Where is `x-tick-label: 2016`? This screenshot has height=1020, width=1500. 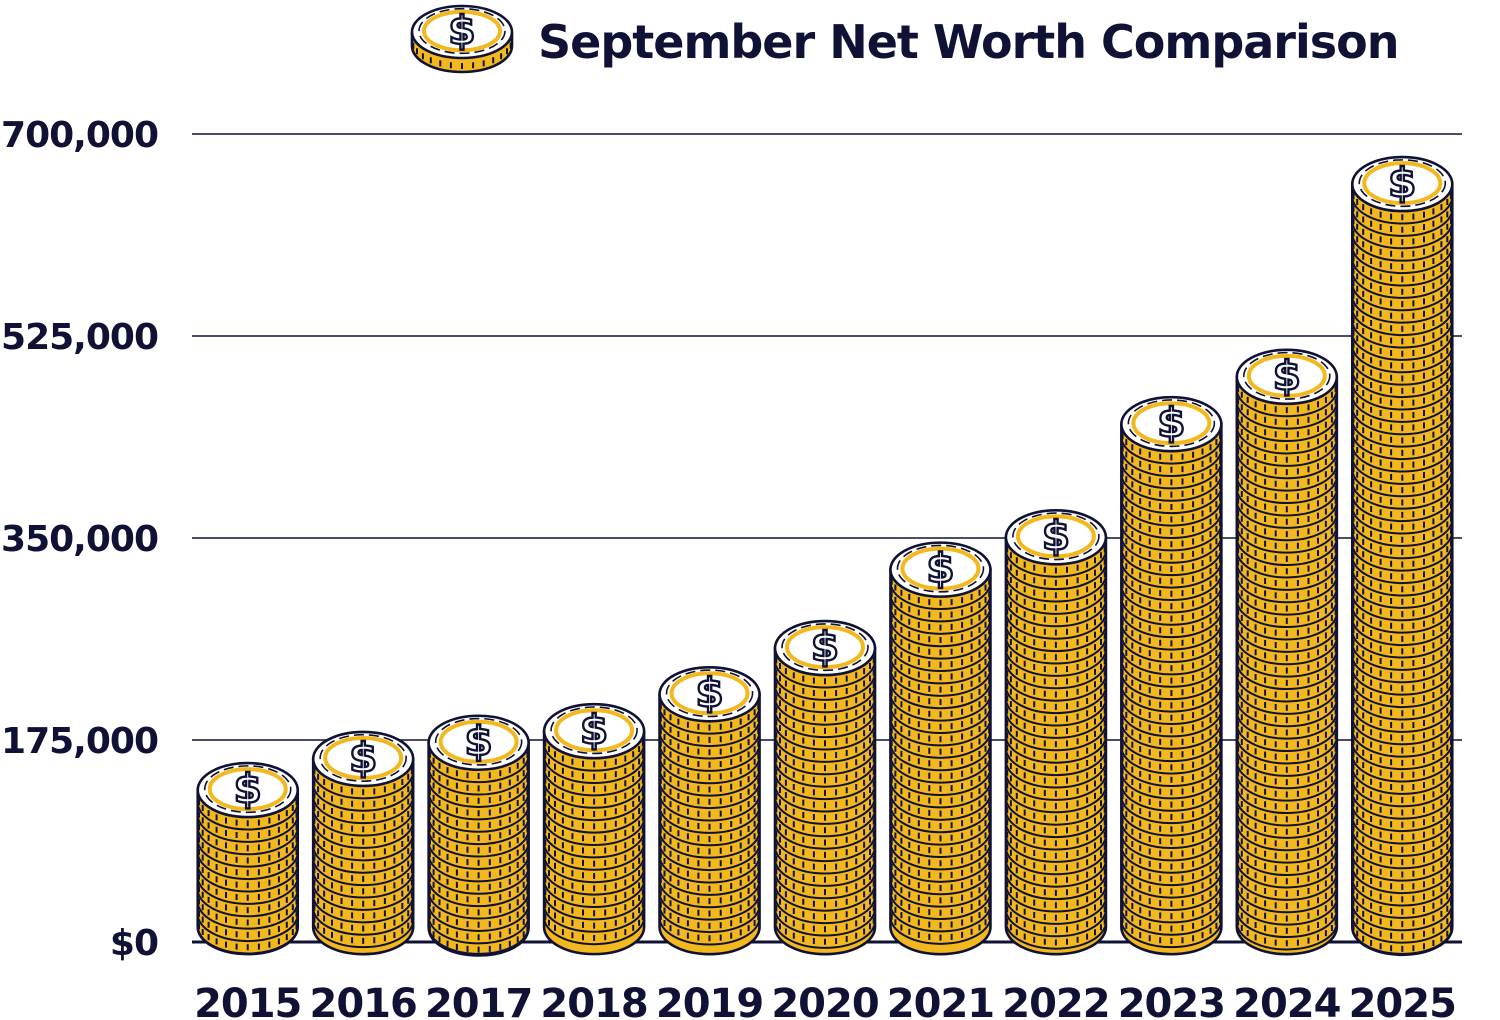 x-tick-label: 2016 is located at coordinates (363, 1000).